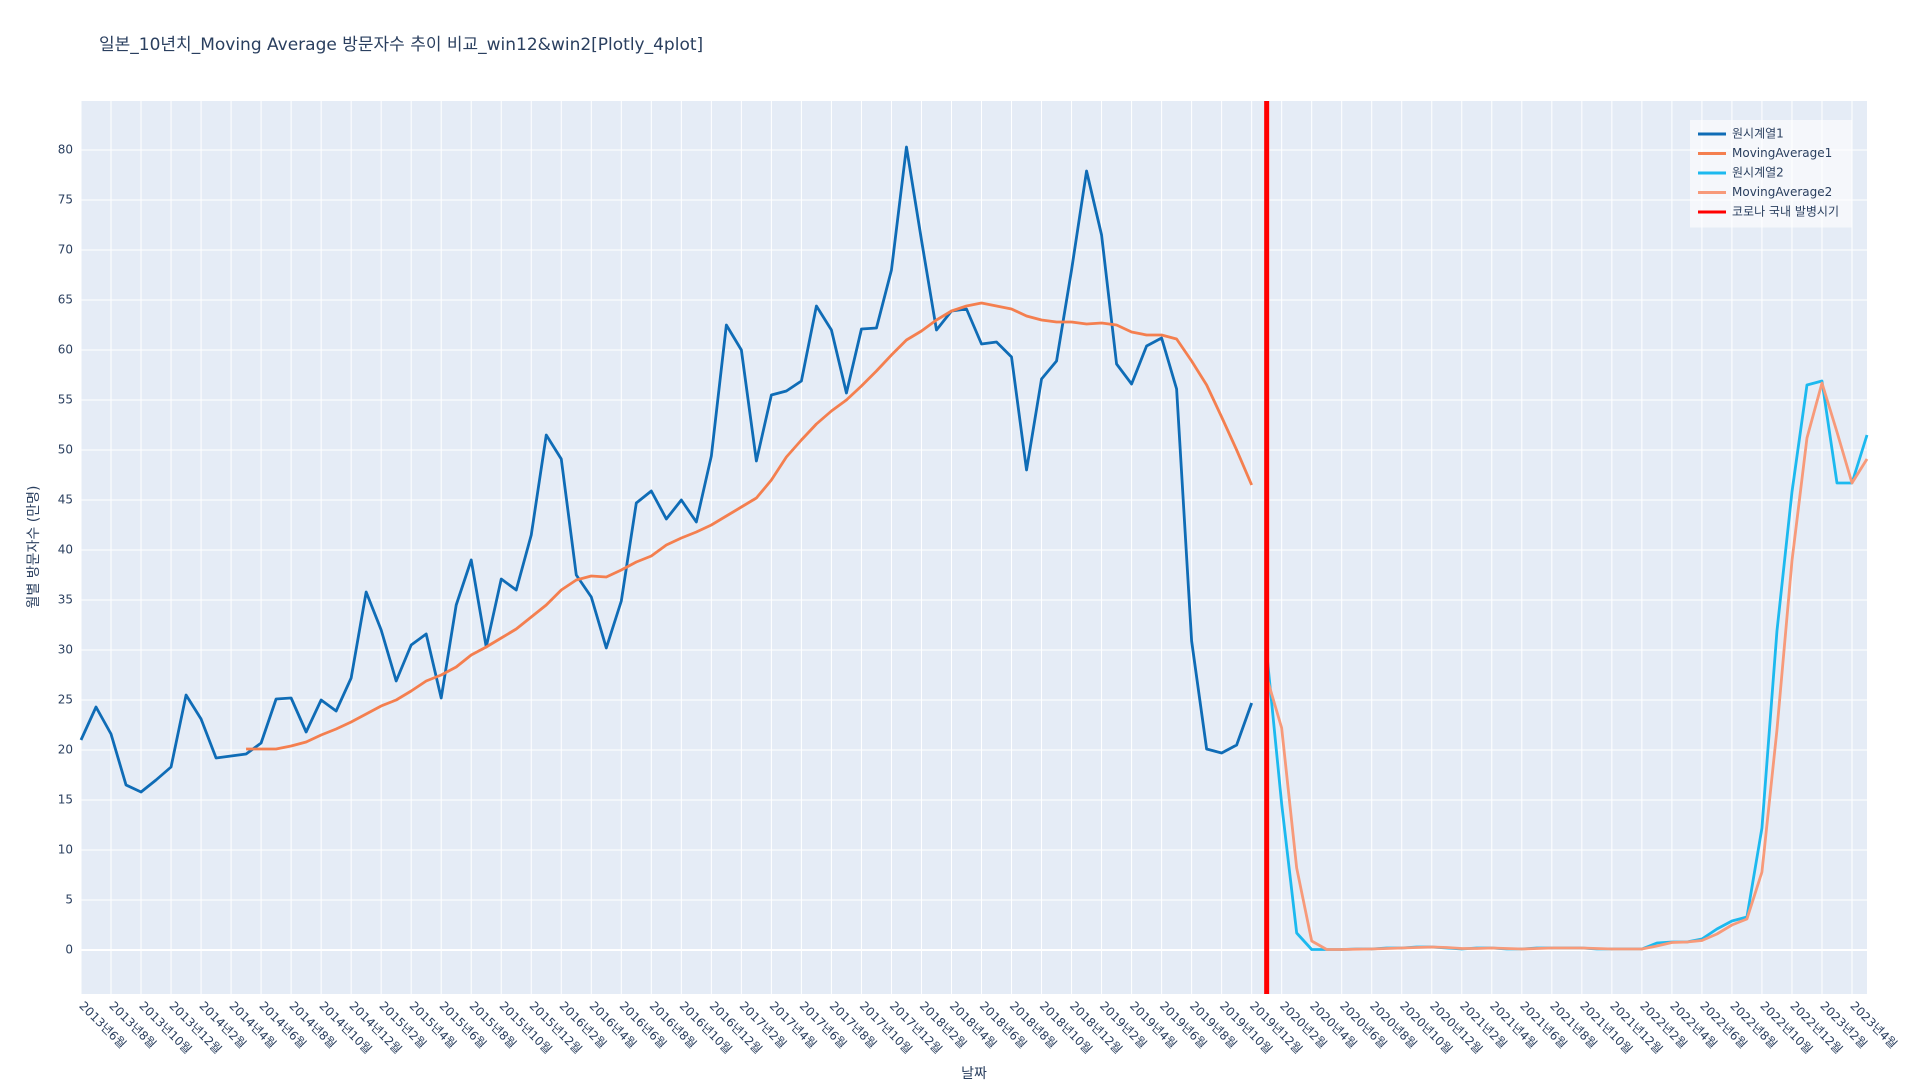  What do you see at coordinates (69, 950) in the screenshot?
I see `y-tick-label: 0` at bounding box center [69, 950].